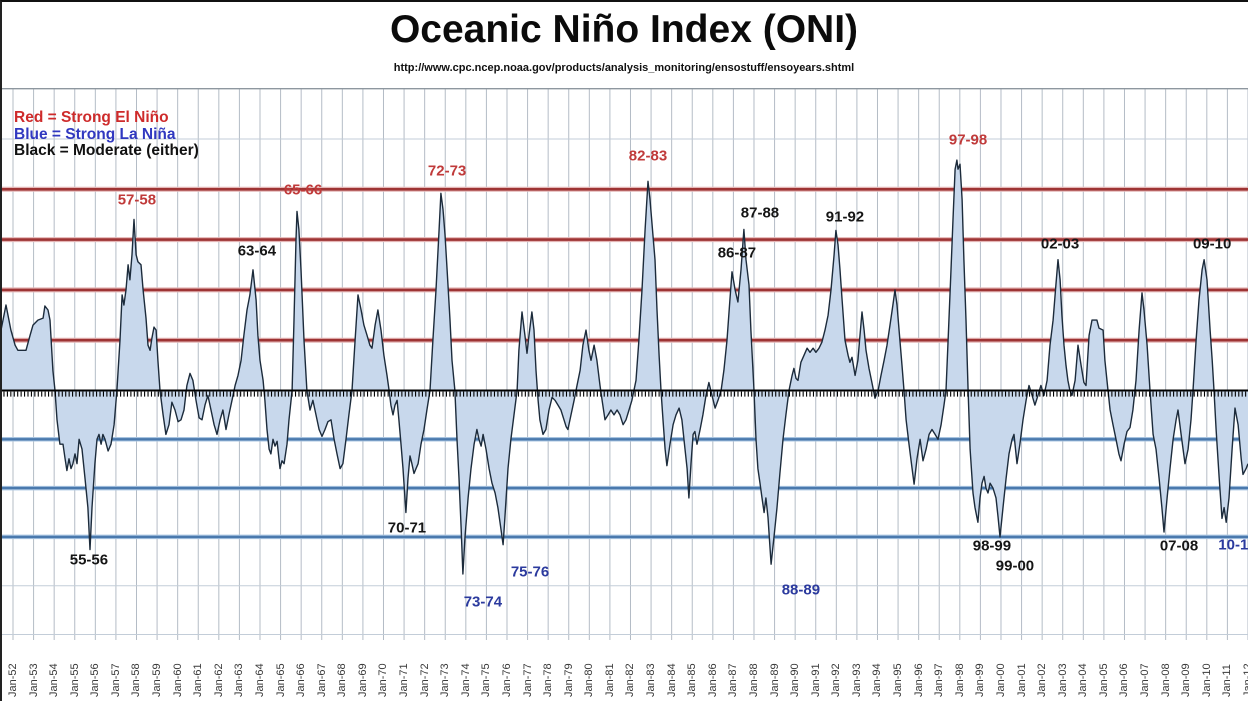  What do you see at coordinates (856, 680) in the screenshot?
I see `x-tick-label: Jan-93` at bounding box center [856, 680].